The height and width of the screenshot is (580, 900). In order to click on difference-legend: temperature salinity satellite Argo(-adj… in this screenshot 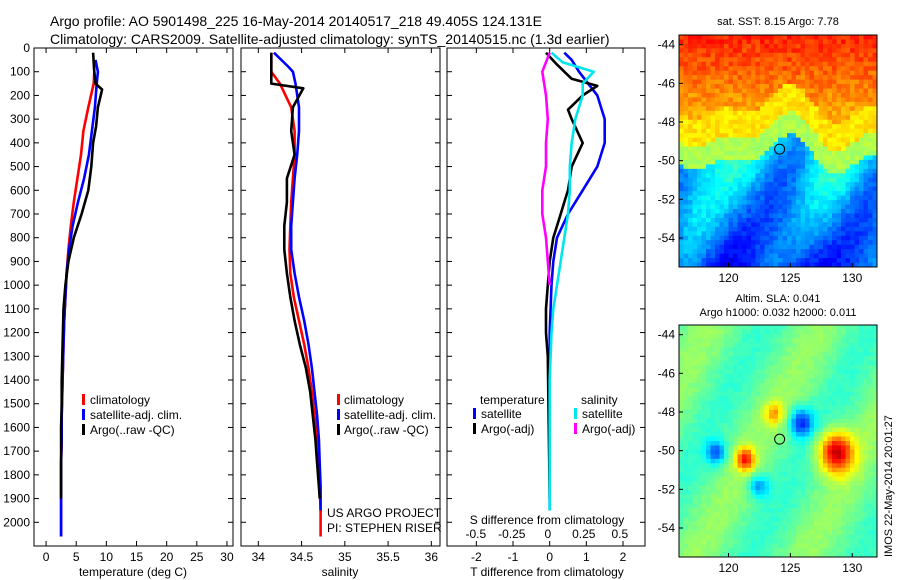, I will do `click(554, 414)`.